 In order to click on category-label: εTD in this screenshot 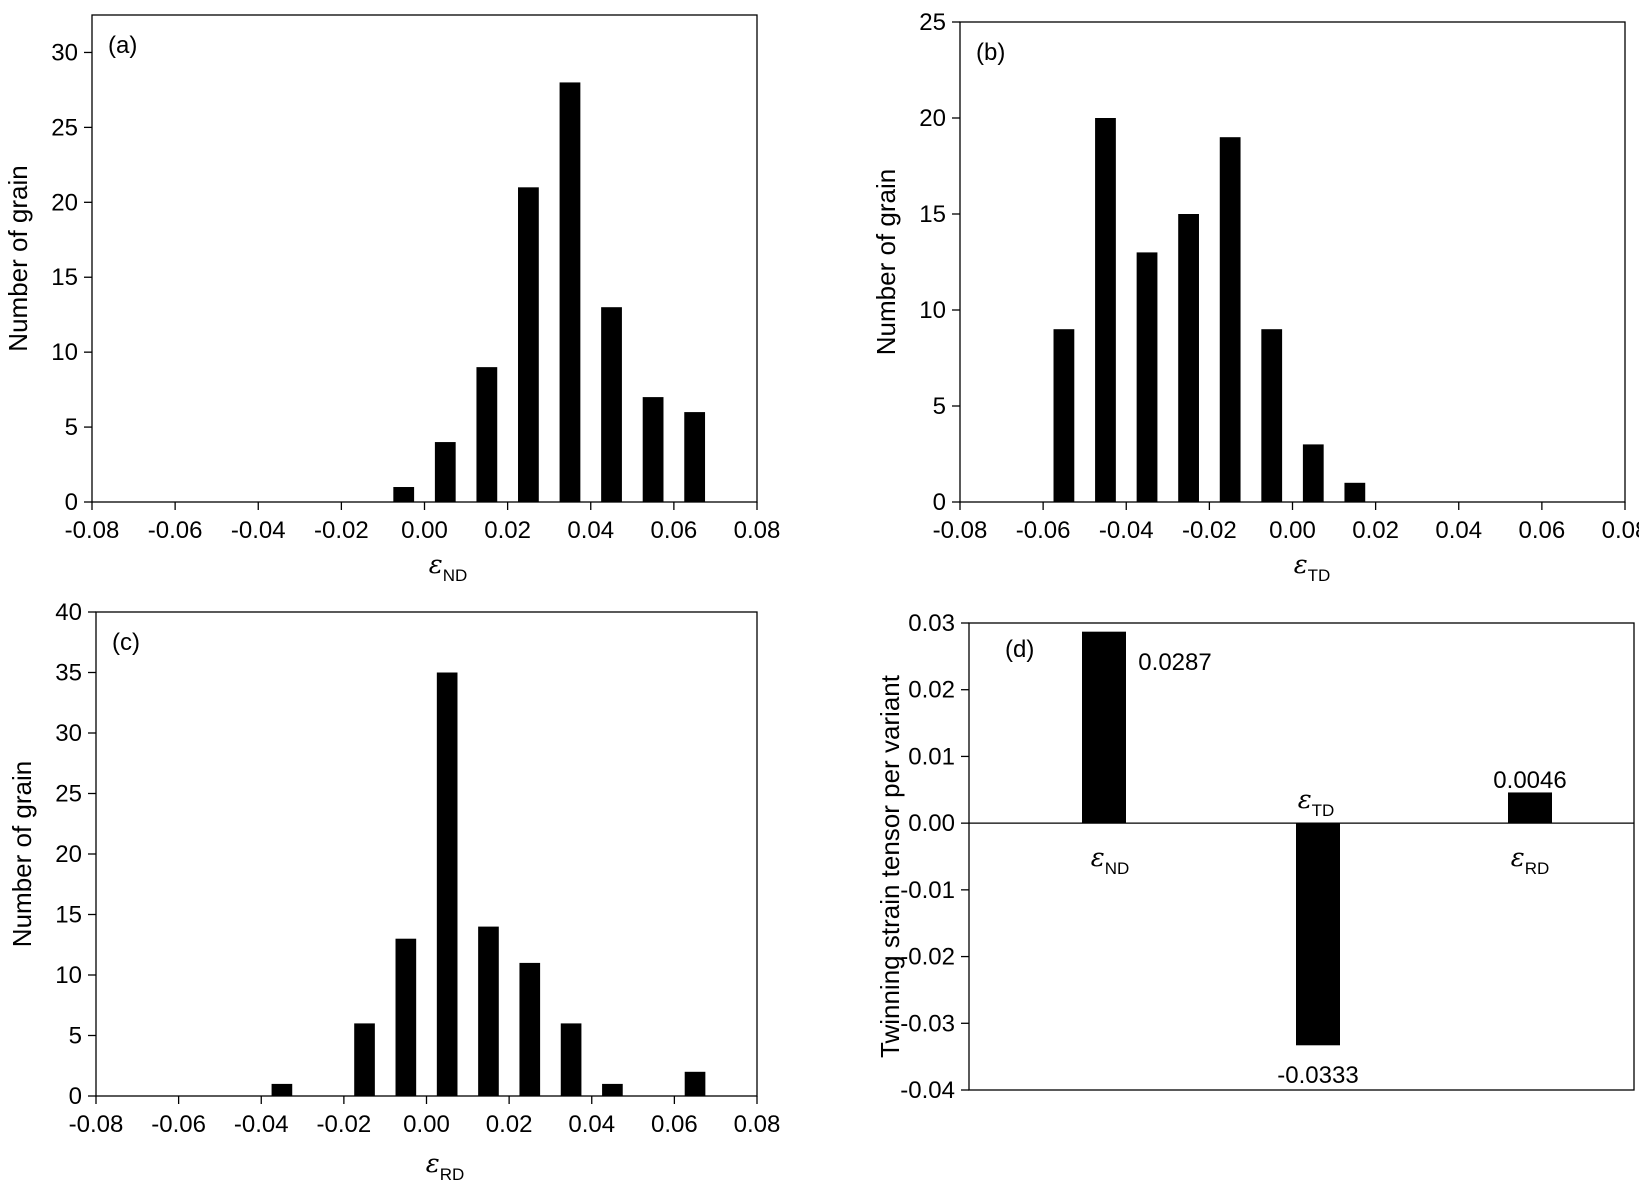, I will do `click(1316, 802)`.